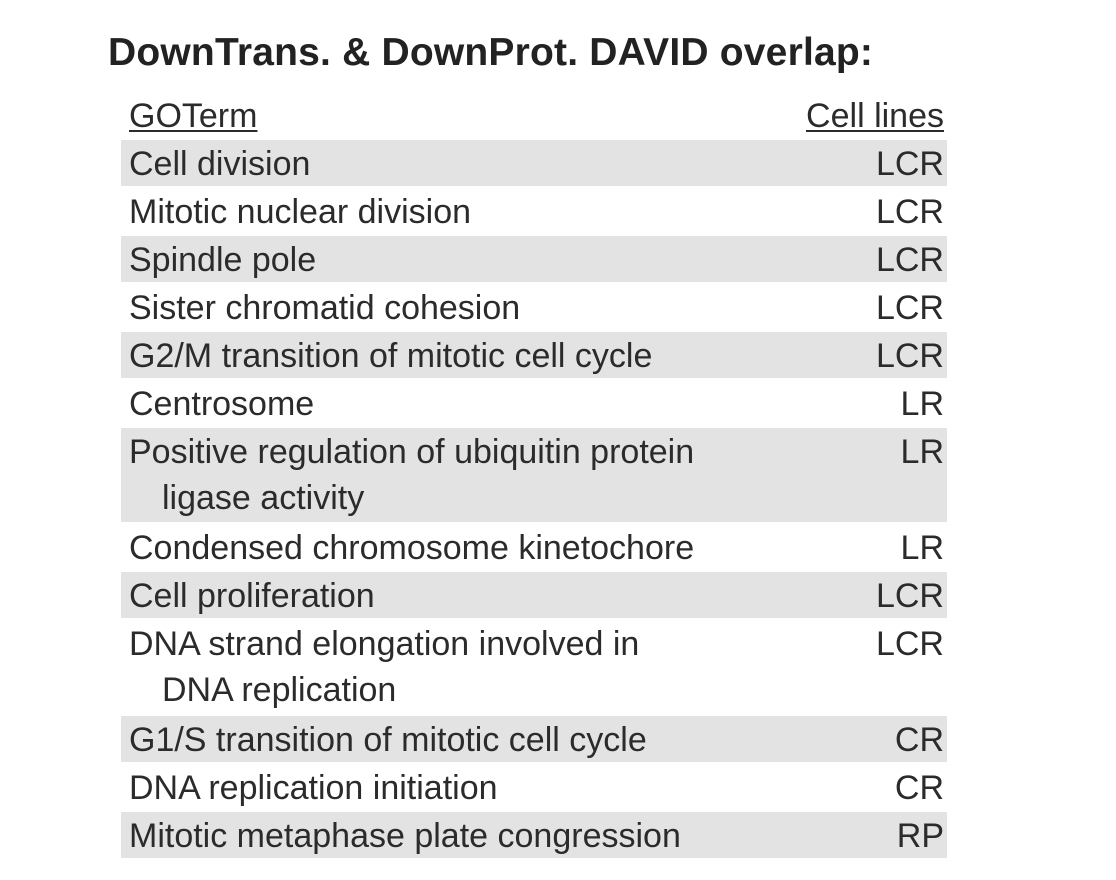 The height and width of the screenshot is (880, 1116). What do you see at coordinates (313, 788) in the screenshot?
I see `go-term: DNA replication initiation` at bounding box center [313, 788].